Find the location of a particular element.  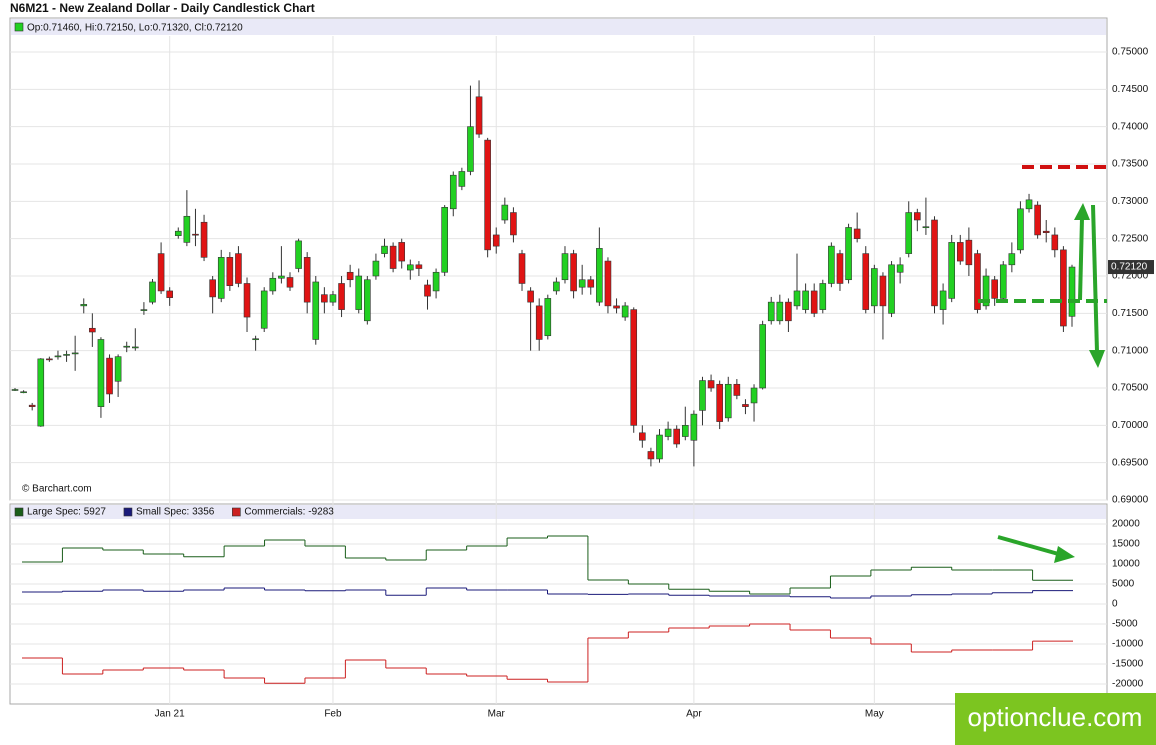

y-tick-label: 0.74000 is located at coordinates (1130, 126).